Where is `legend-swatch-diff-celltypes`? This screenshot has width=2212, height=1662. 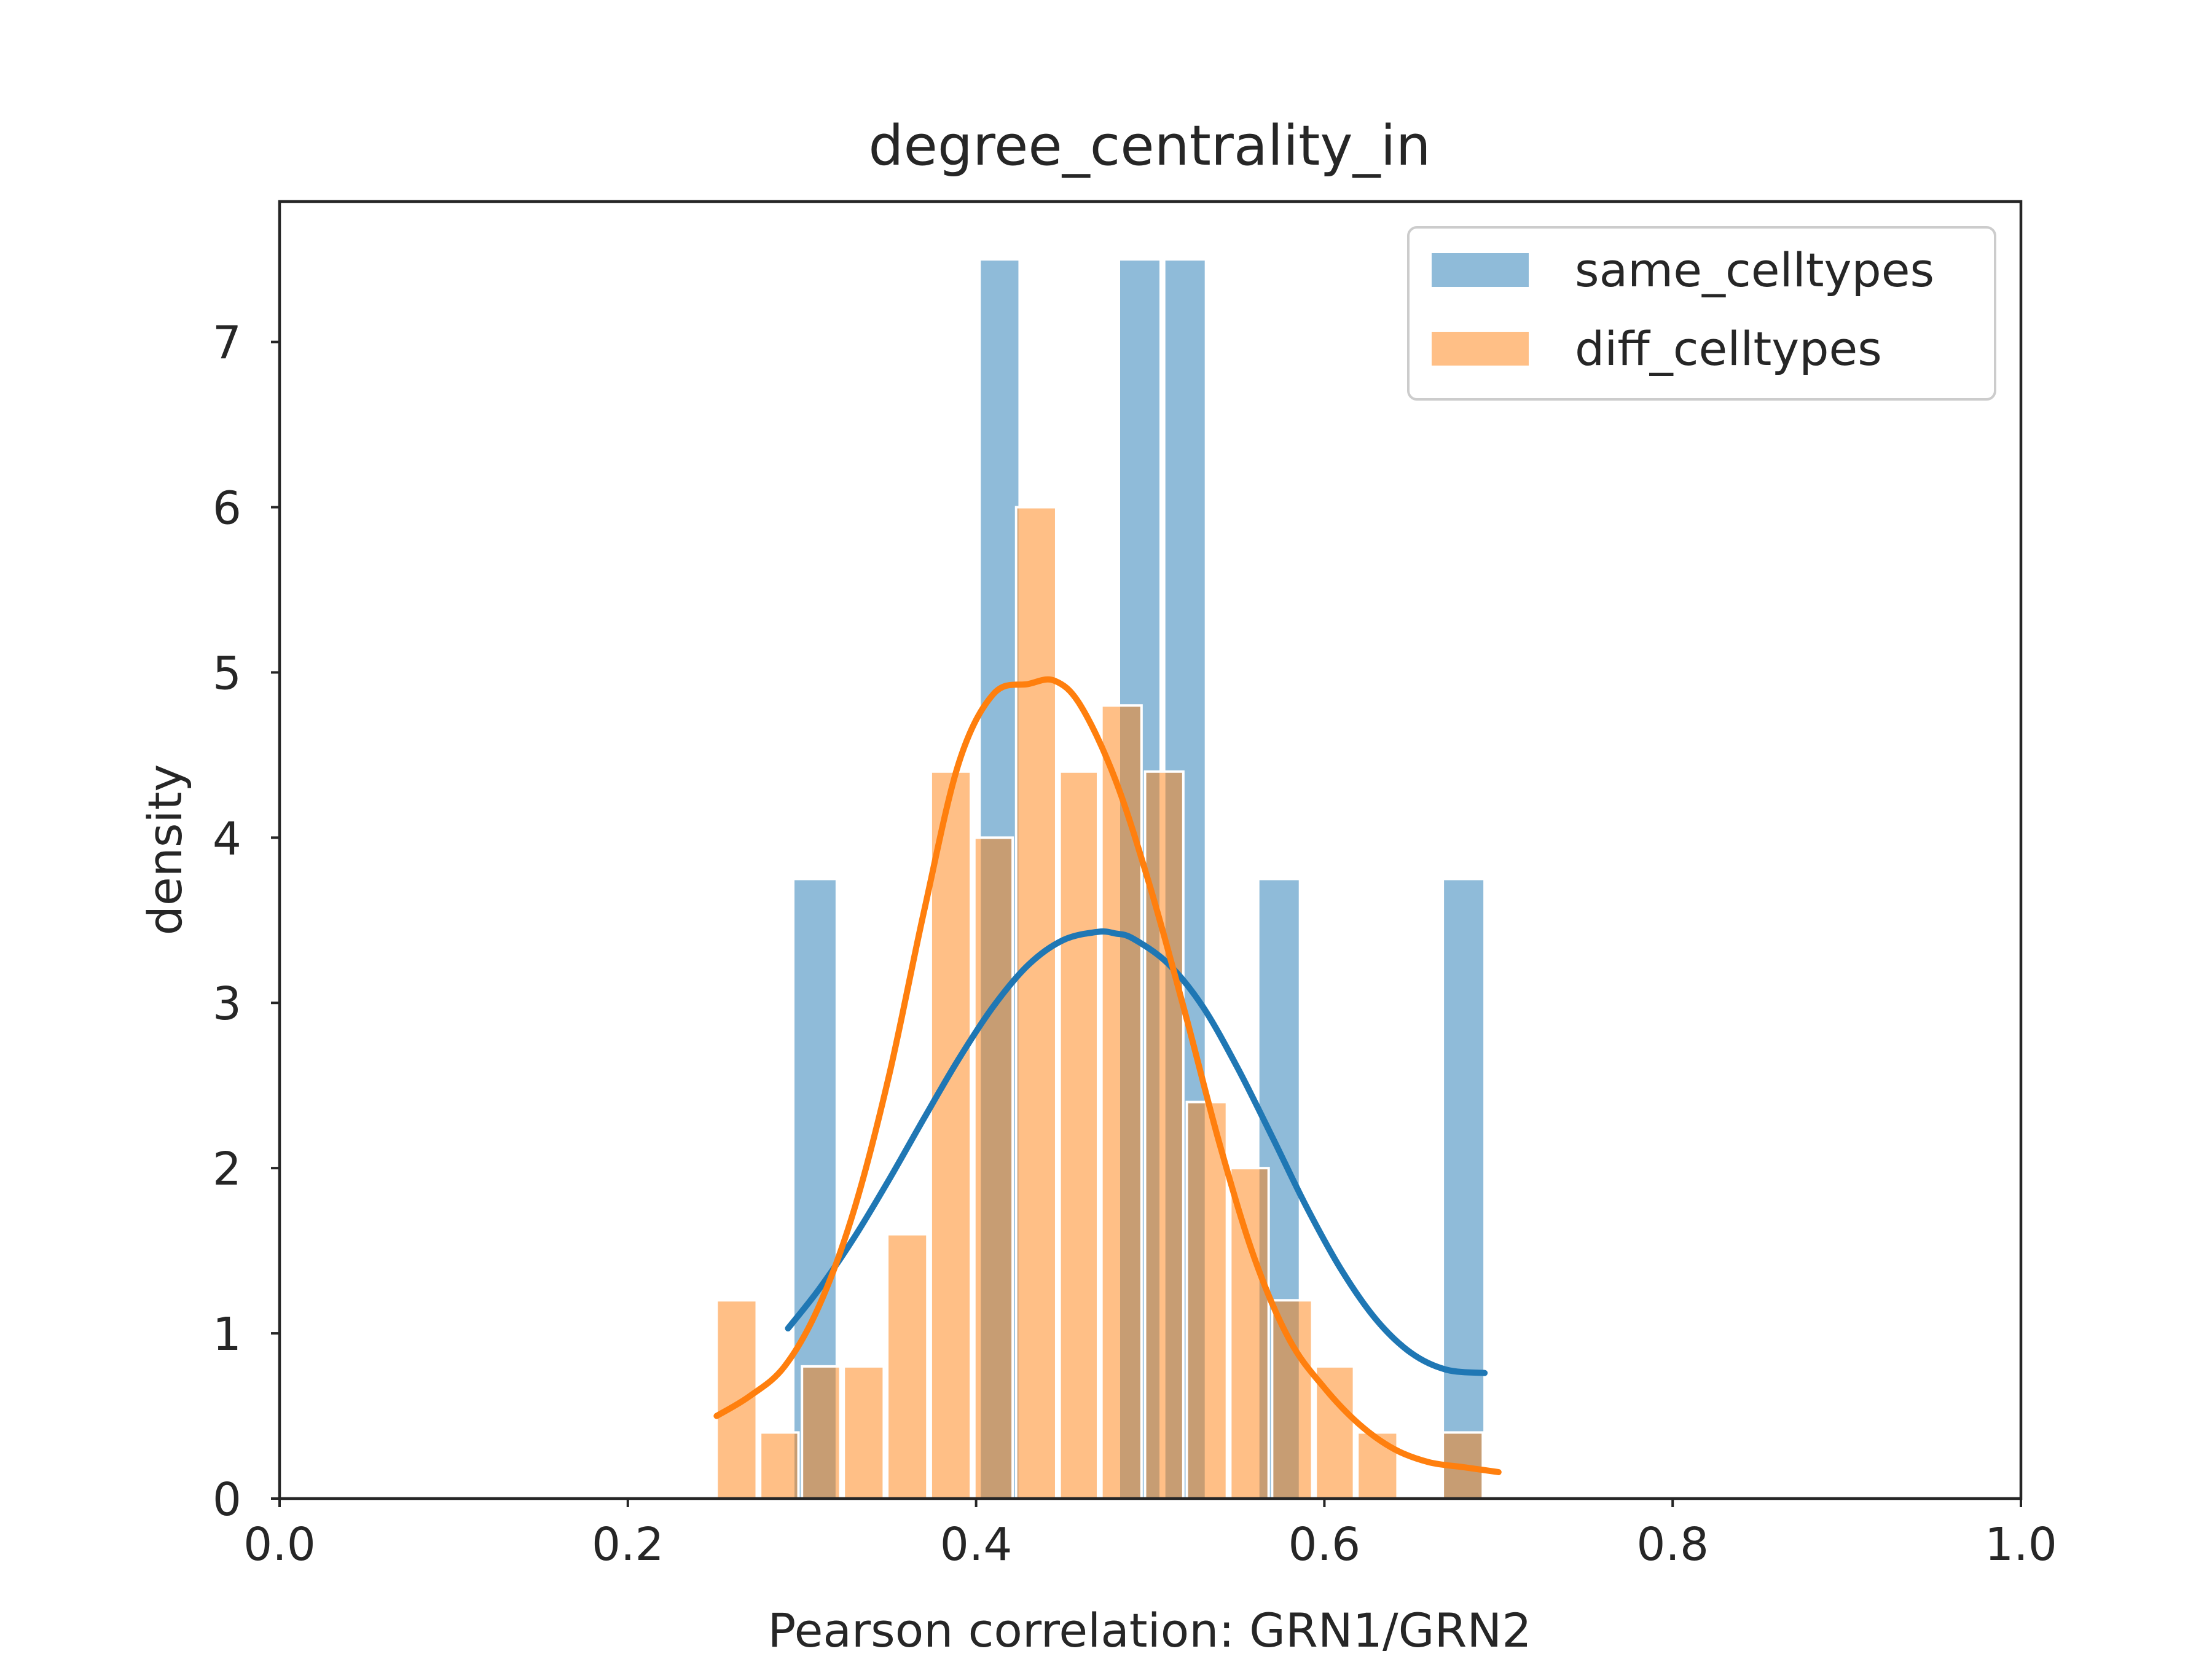 legend-swatch-diff-celltypes is located at coordinates (1480, 349).